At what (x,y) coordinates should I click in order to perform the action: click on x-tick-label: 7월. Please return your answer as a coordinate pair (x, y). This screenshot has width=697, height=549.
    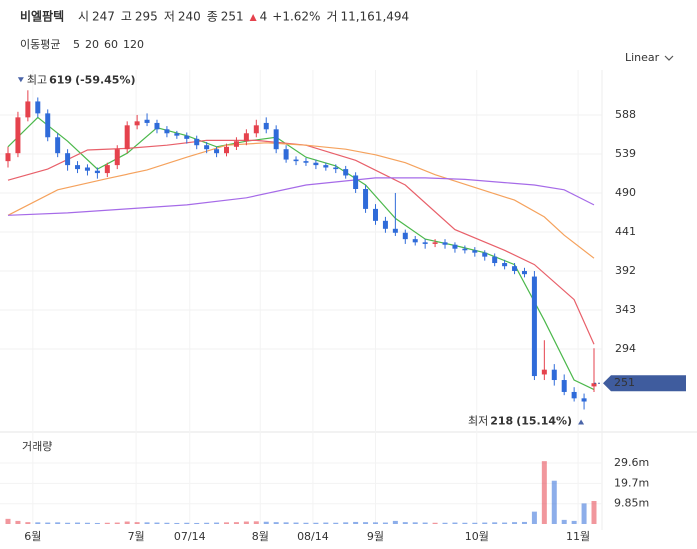
    Looking at the image, I should click on (136, 536).